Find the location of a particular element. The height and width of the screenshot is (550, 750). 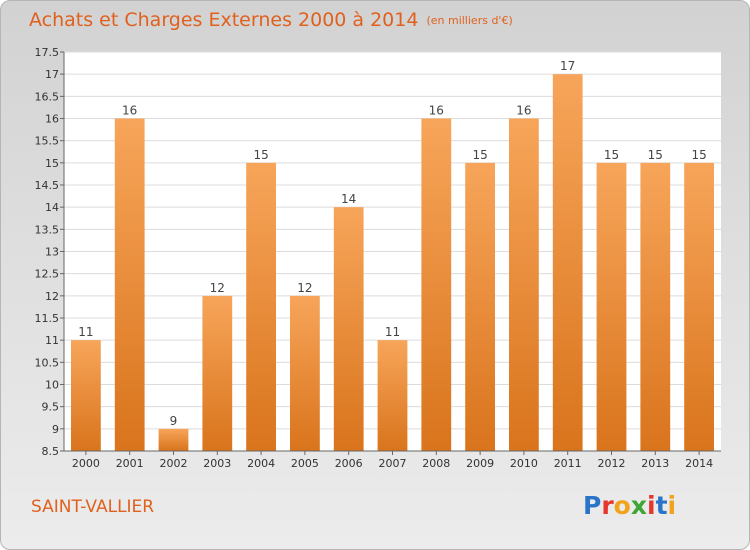

x-tick-label: 2004 is located at coordinates (261, 463).